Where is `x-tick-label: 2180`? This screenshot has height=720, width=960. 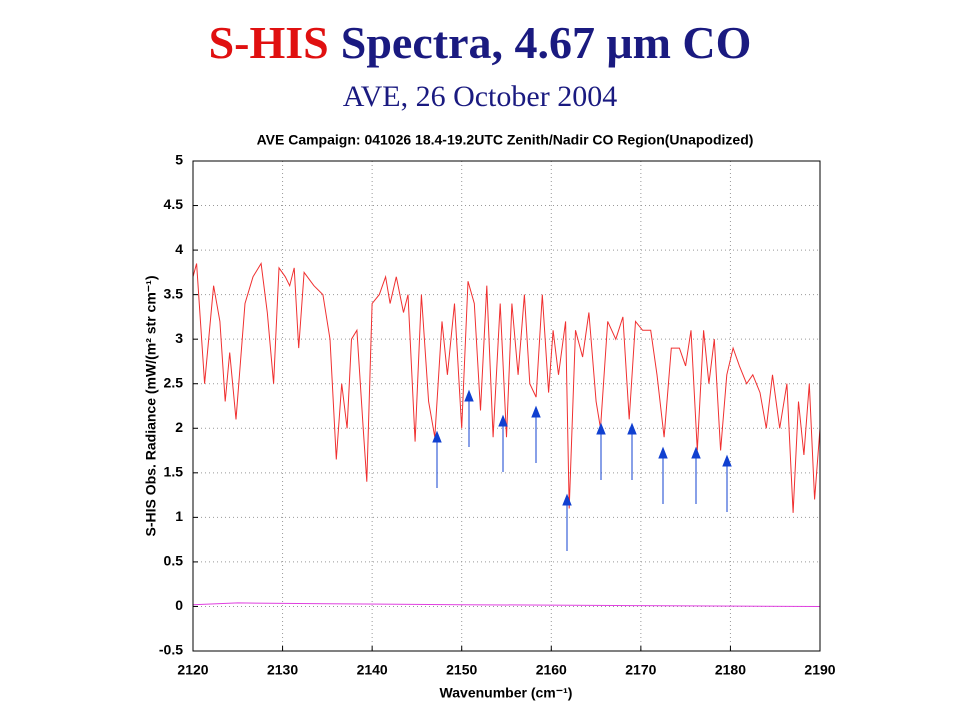 x-tick-label: 2180 is located at coordinates (730, 670).